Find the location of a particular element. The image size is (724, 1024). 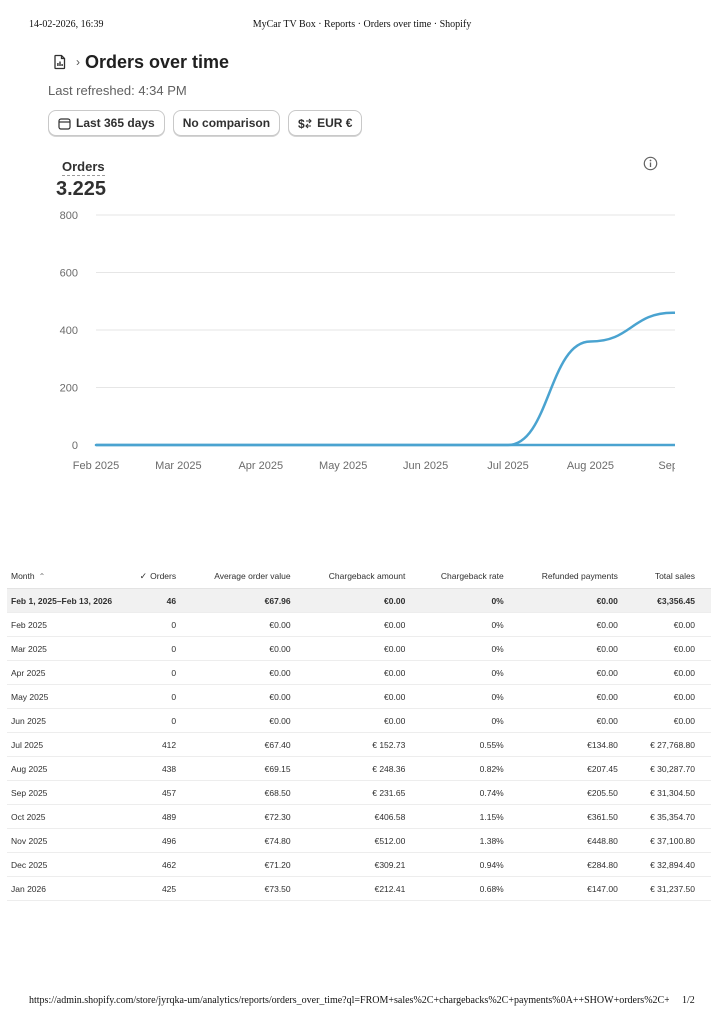

cell-chargeback-amount: €212.41 is located at coordinates (364, 888).